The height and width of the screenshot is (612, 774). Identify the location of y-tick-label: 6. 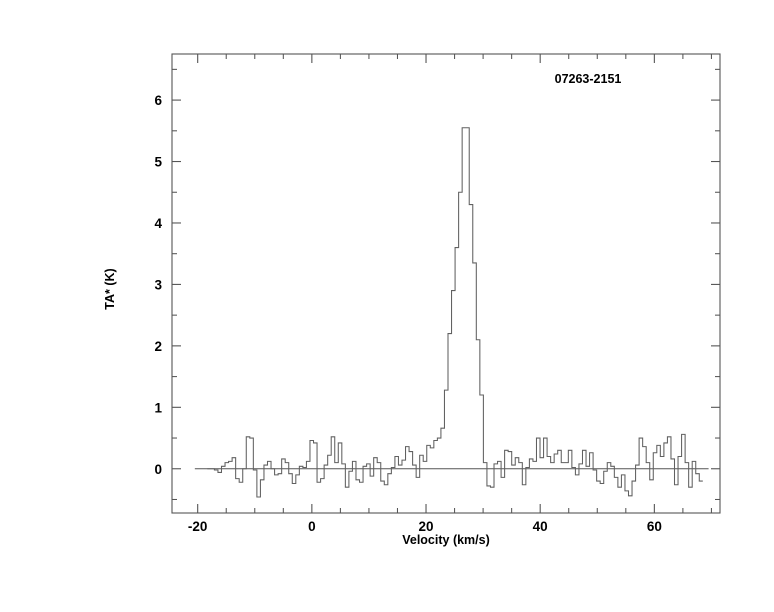
(158, 100).